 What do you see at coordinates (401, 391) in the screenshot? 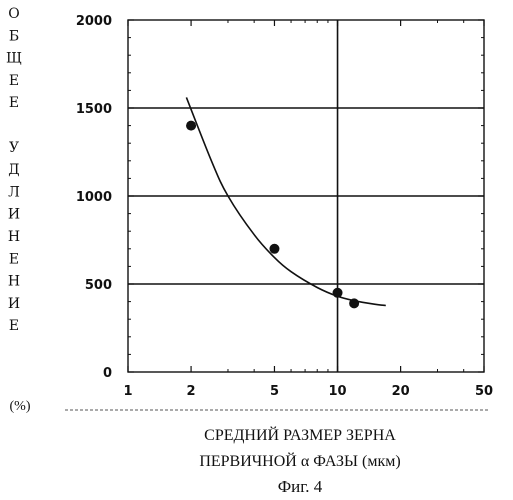
I see `x-tick-label: 20` at bounding box center [401, 391].